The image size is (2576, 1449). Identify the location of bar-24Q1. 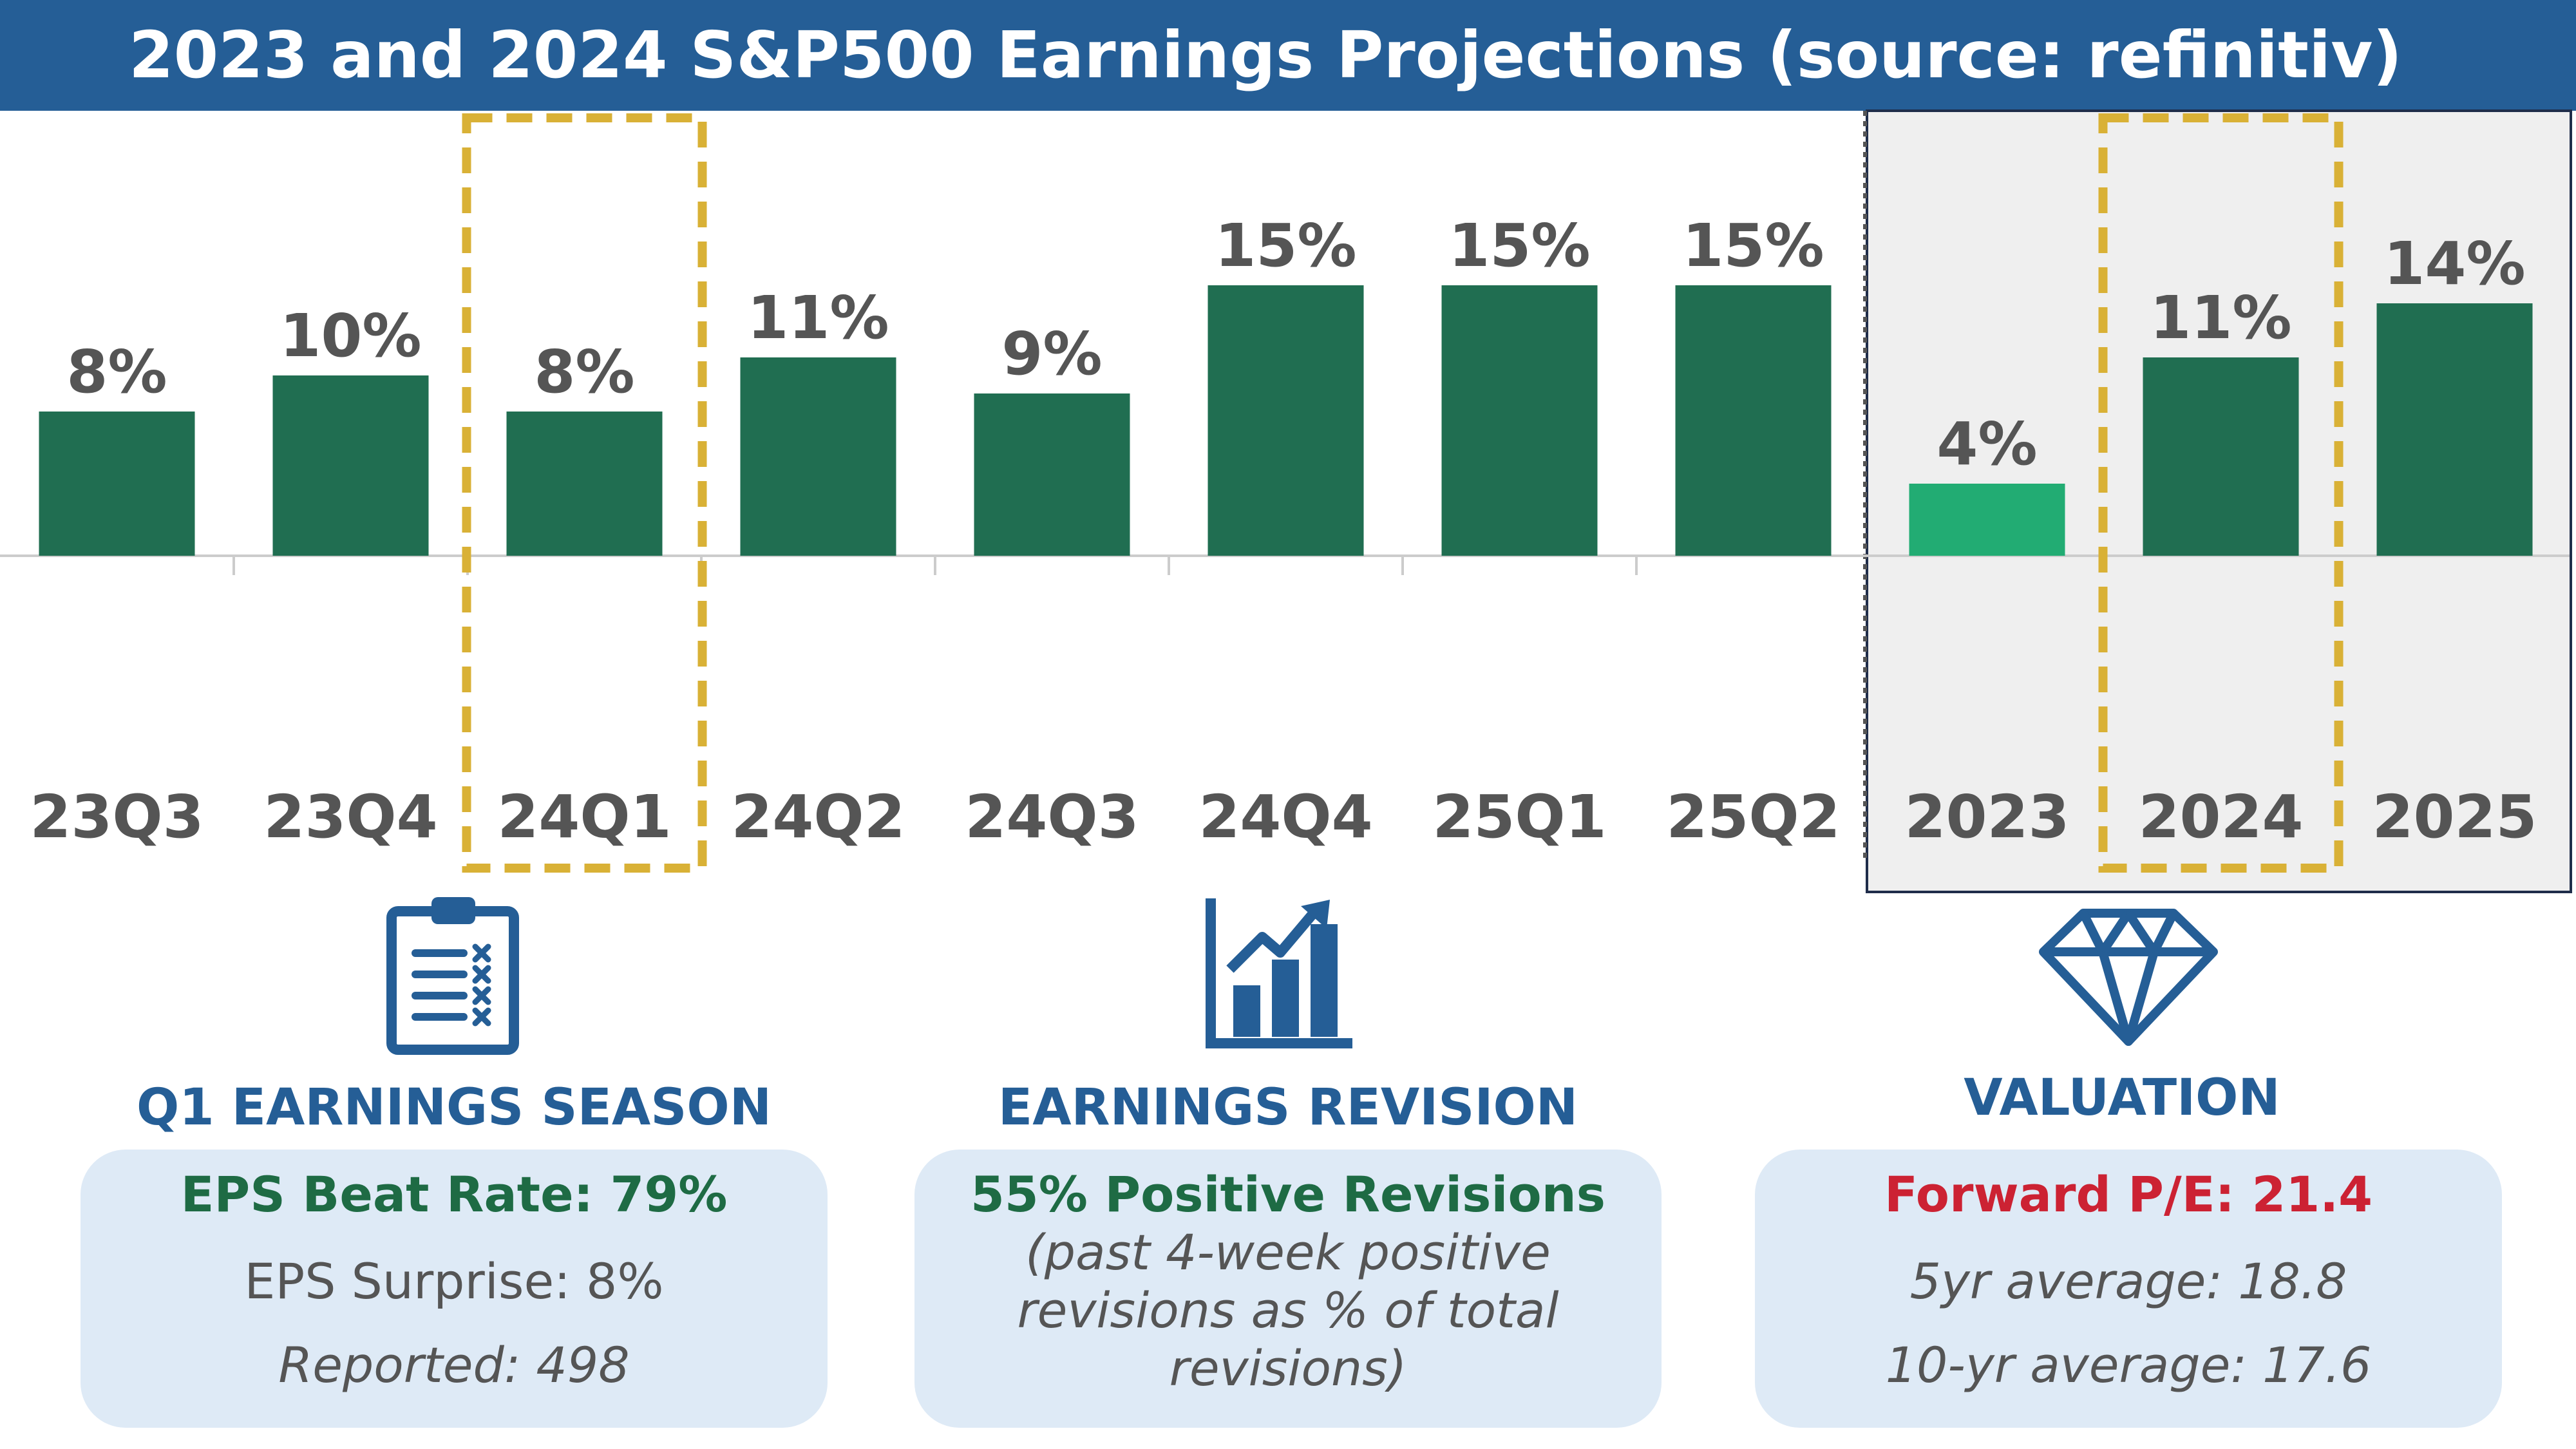
(585, 484).